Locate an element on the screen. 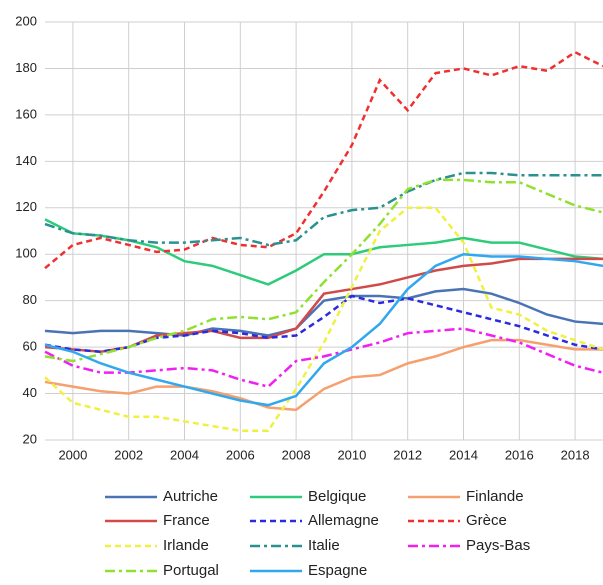 The image size is (603, 585). legend-label: Grèce is located at coordinates (486, 520).